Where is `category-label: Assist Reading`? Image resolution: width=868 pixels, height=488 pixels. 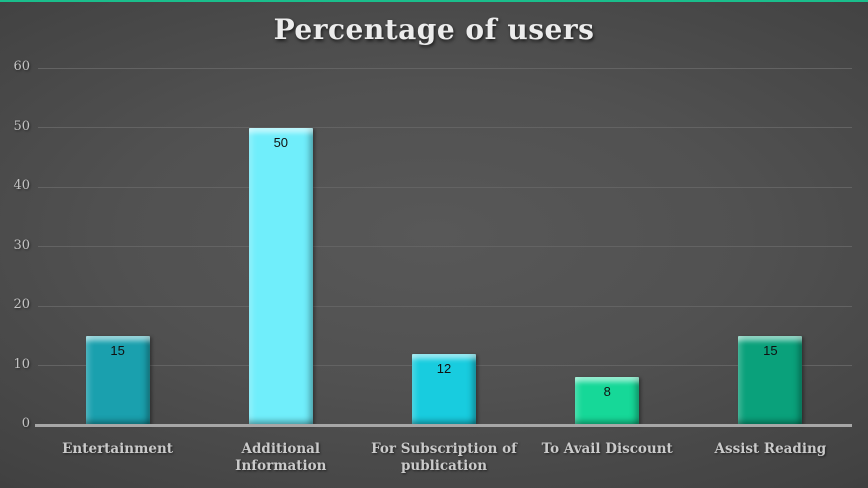
category-label: Assist Reading is located at coordinates (770, 449).